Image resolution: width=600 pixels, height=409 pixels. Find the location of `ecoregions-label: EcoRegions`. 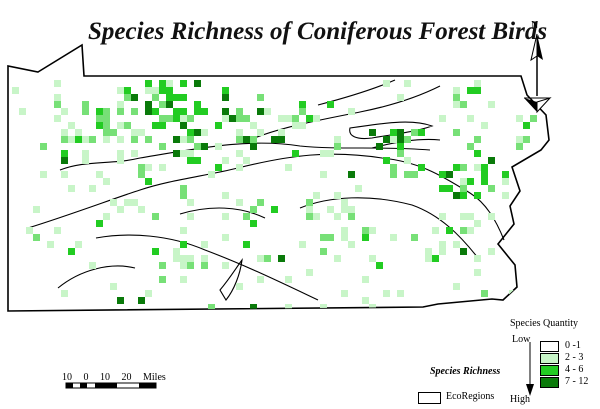

ecoregions-label: EcoRegions is located at coordinates (470, 396).